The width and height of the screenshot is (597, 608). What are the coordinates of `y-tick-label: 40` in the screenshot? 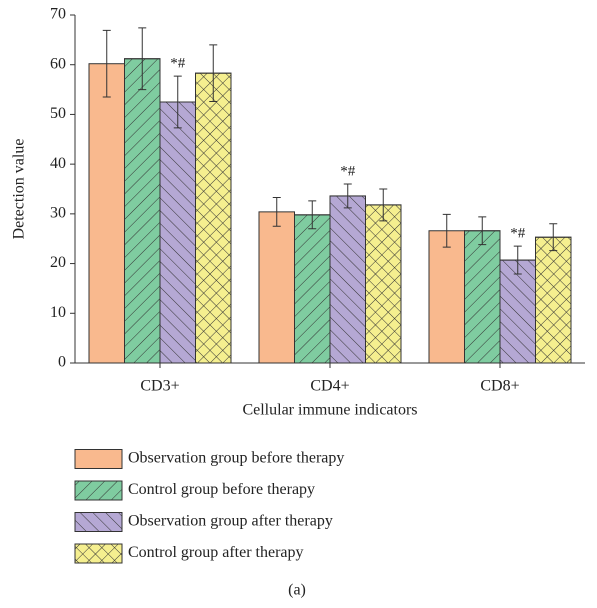 It's located at (58, 163).